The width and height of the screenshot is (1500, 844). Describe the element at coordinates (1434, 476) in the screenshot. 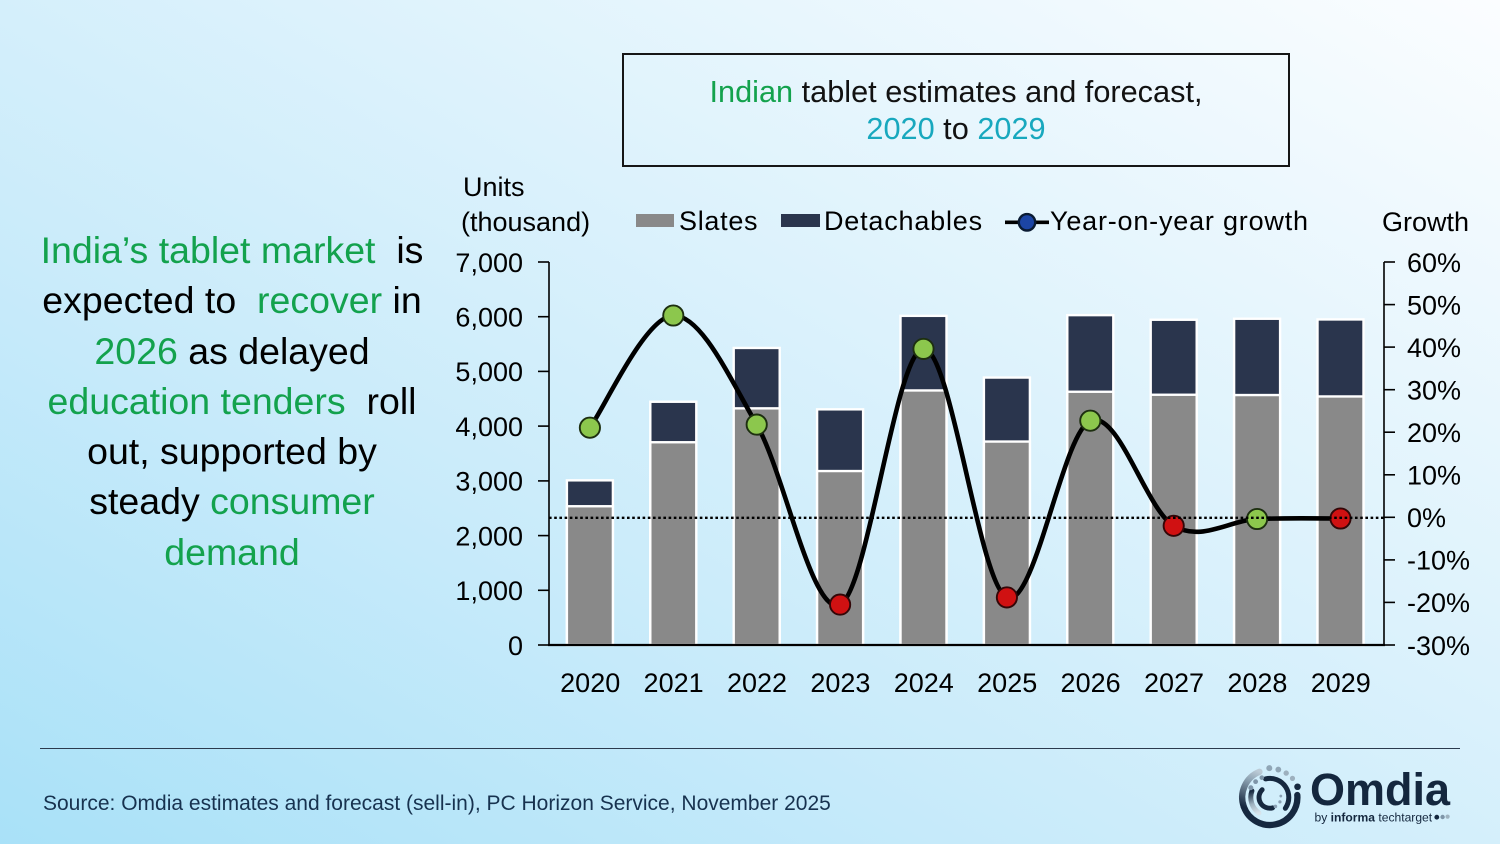

I see `svg-text: 10%` at that location.